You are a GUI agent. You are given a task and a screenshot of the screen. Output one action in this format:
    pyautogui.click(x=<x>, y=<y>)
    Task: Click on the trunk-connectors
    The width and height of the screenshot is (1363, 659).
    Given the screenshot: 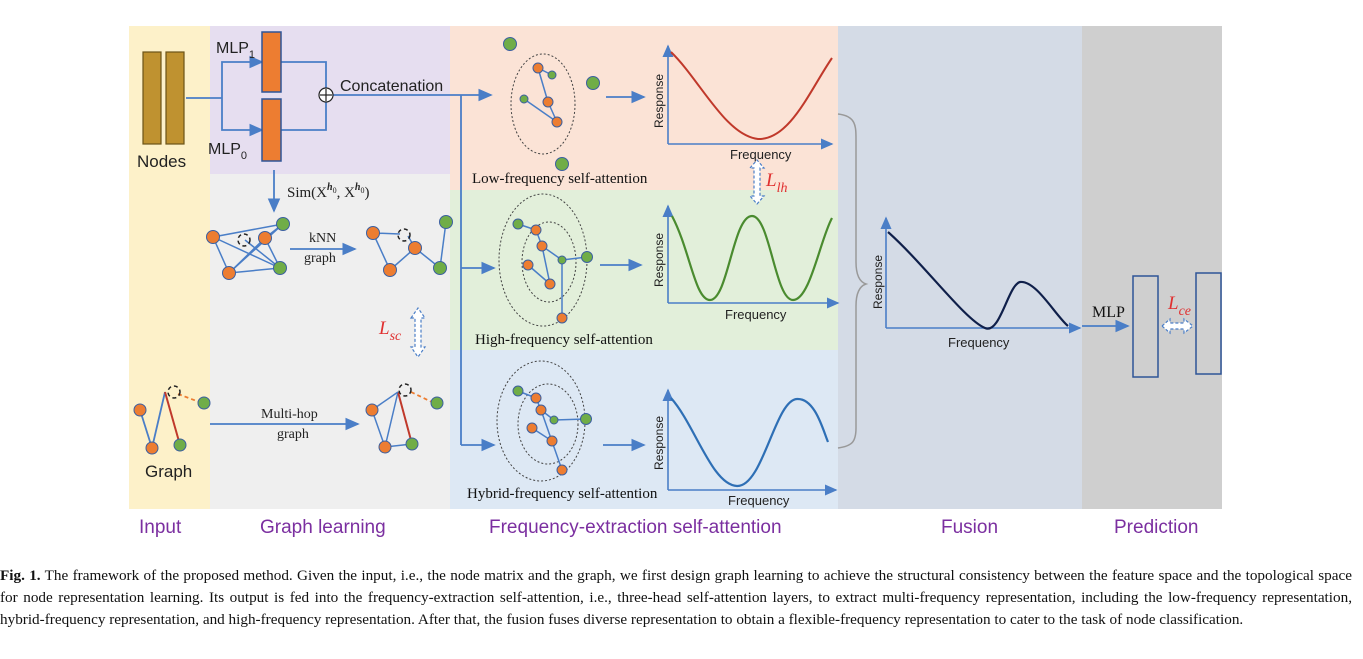 What is the action you would take?
    pyautogui.click(x=478, y=273)
    